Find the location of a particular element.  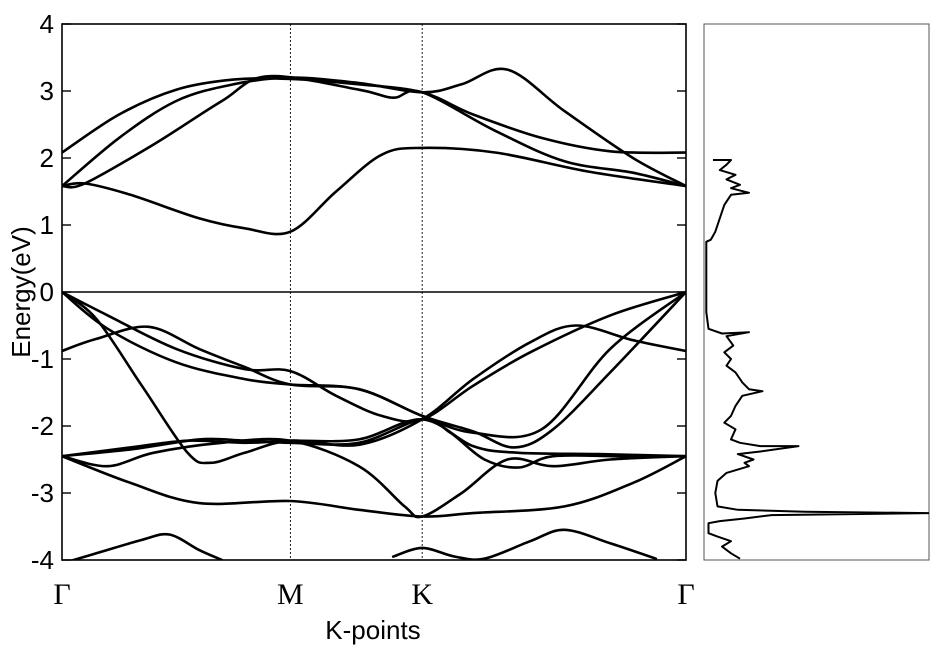

y-tick-label: -4 is located at coordinates (42, 560).